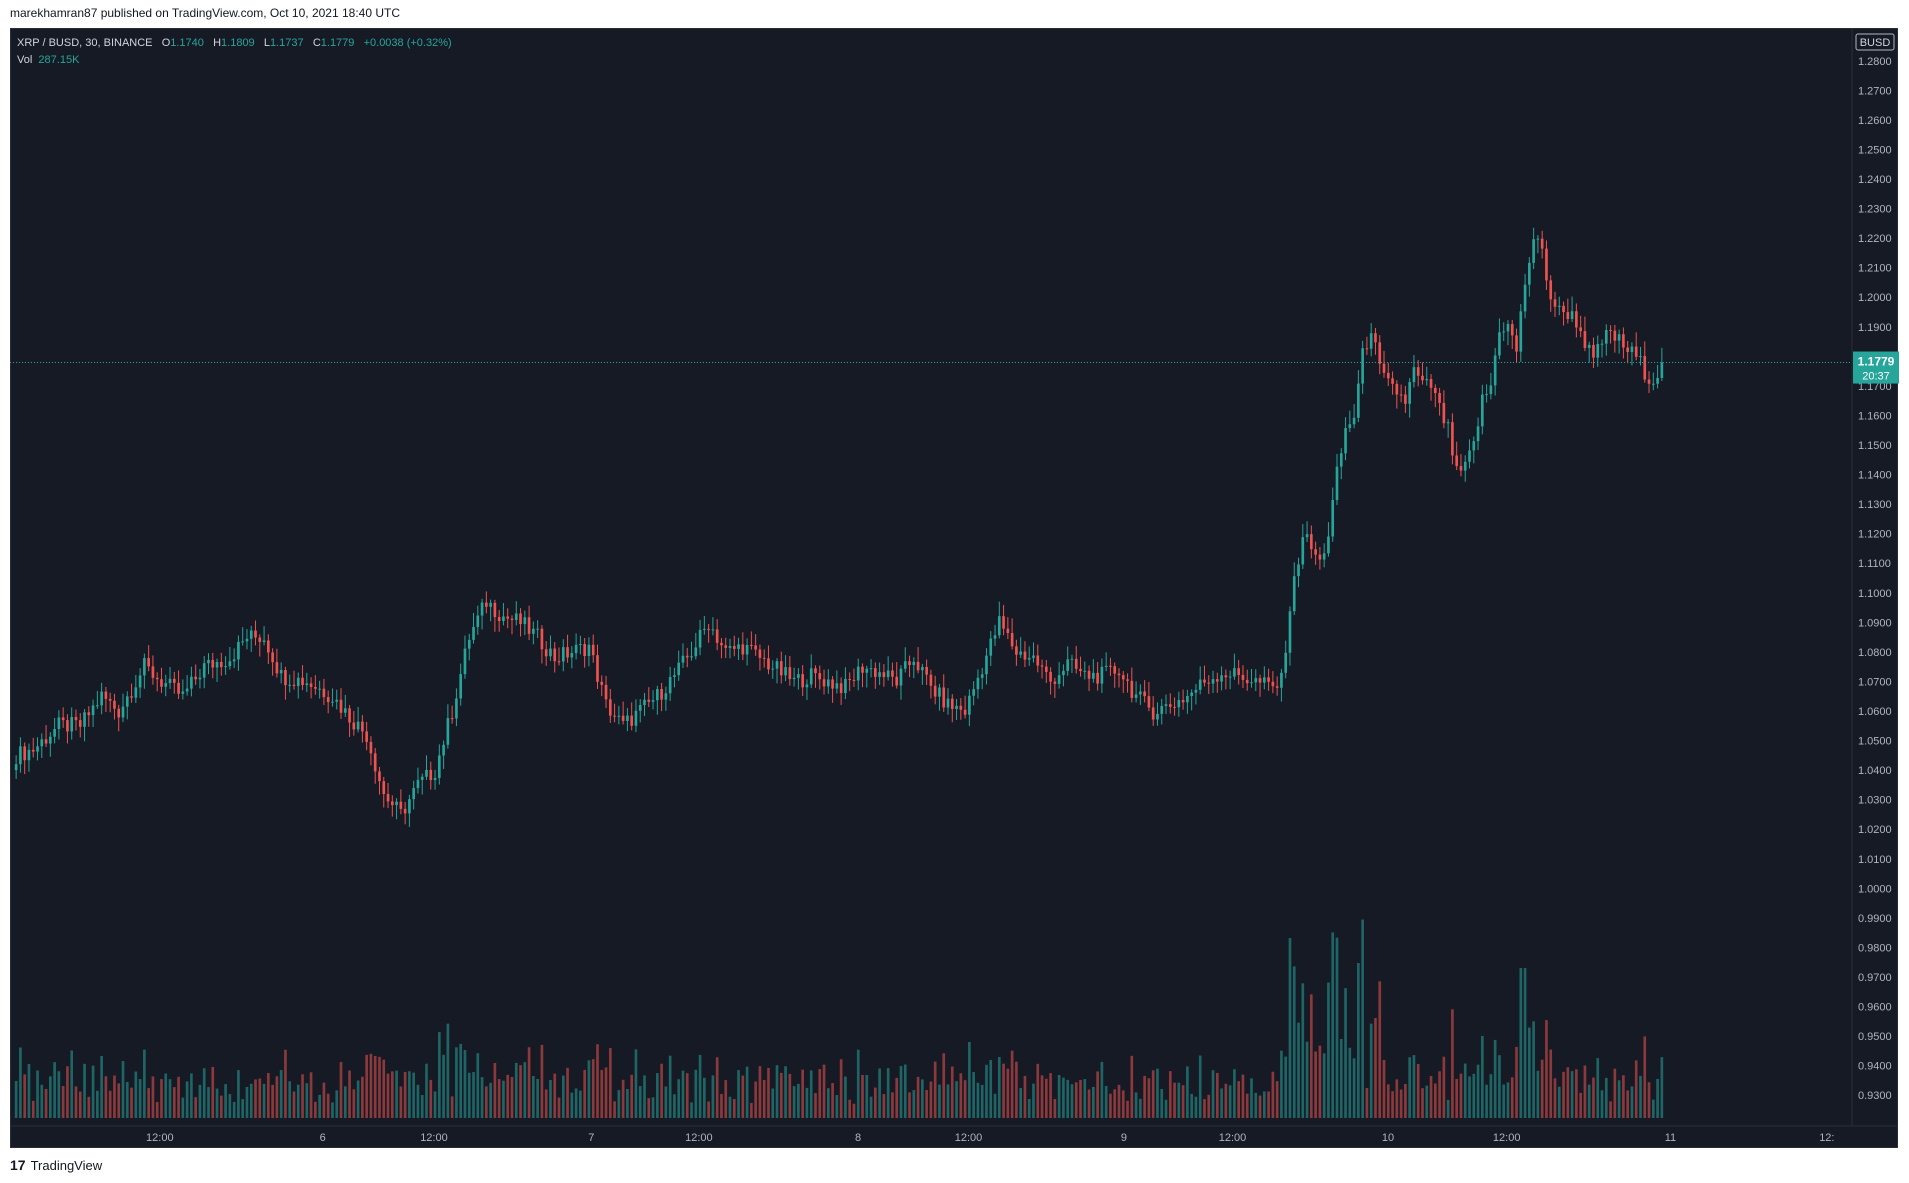 This screenshot has height=1183, width=1909. What do you see at coordinates (56, 1165) in the screenshot?
I see `tradingview-brand: 17 TradingView` at bounding box center [56, 1165].